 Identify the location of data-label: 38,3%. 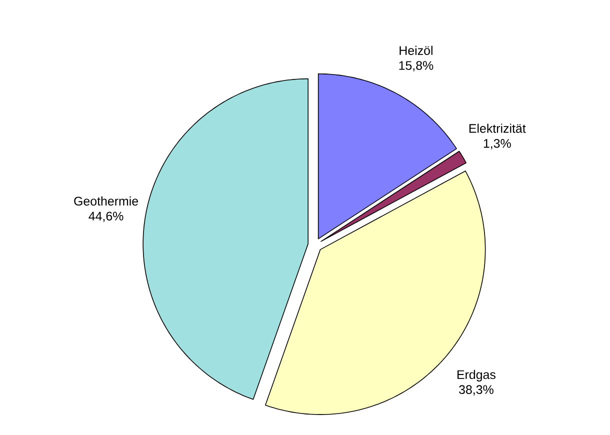
(476, 390).